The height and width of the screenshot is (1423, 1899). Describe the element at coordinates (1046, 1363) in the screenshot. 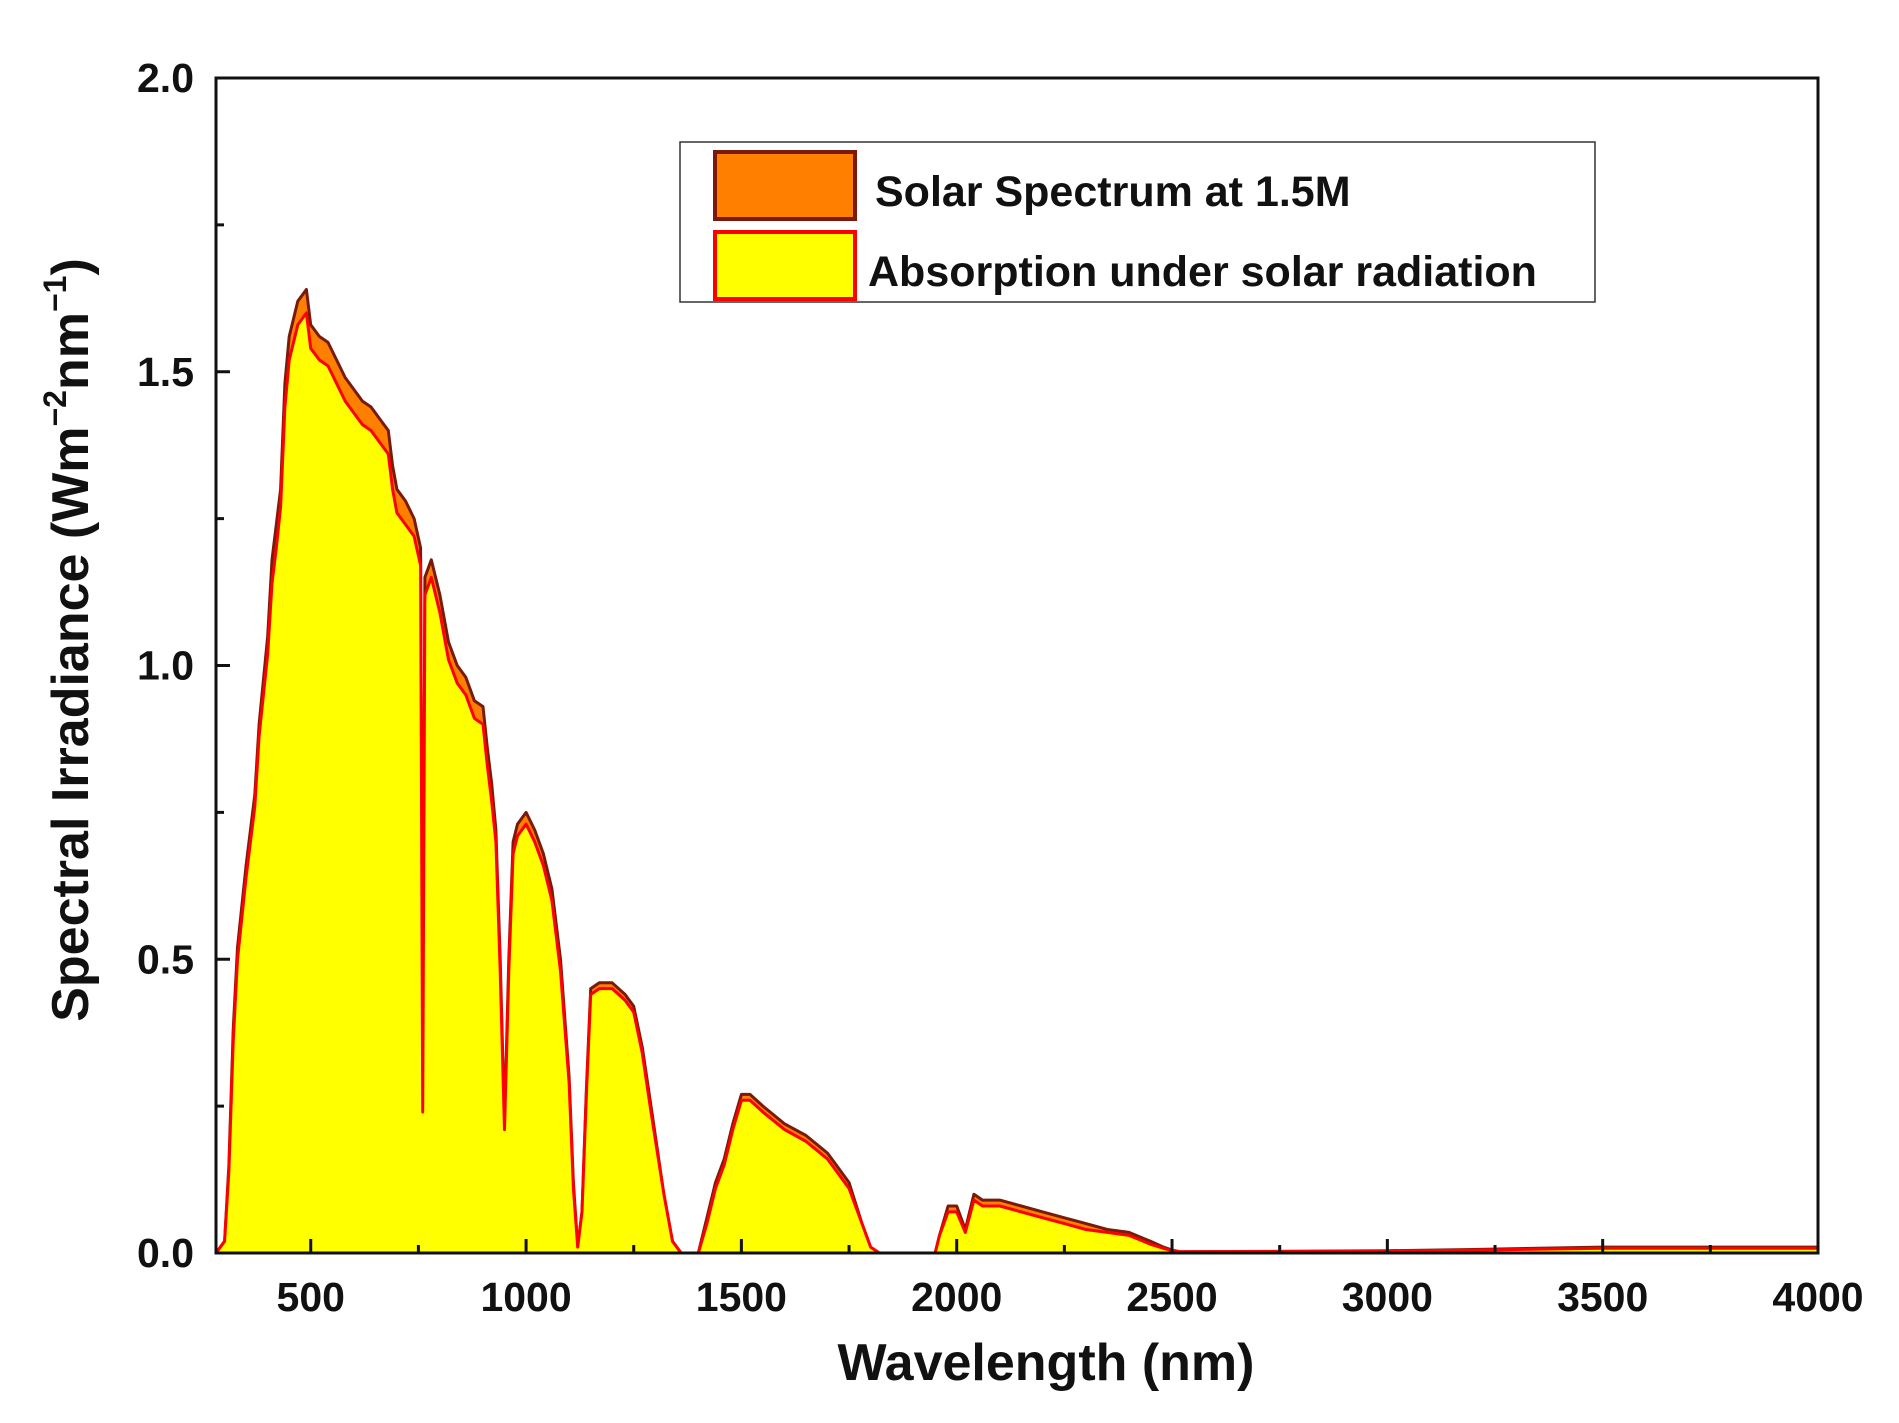

I see `x-axis-title: Wavelength (nm)` at that location.